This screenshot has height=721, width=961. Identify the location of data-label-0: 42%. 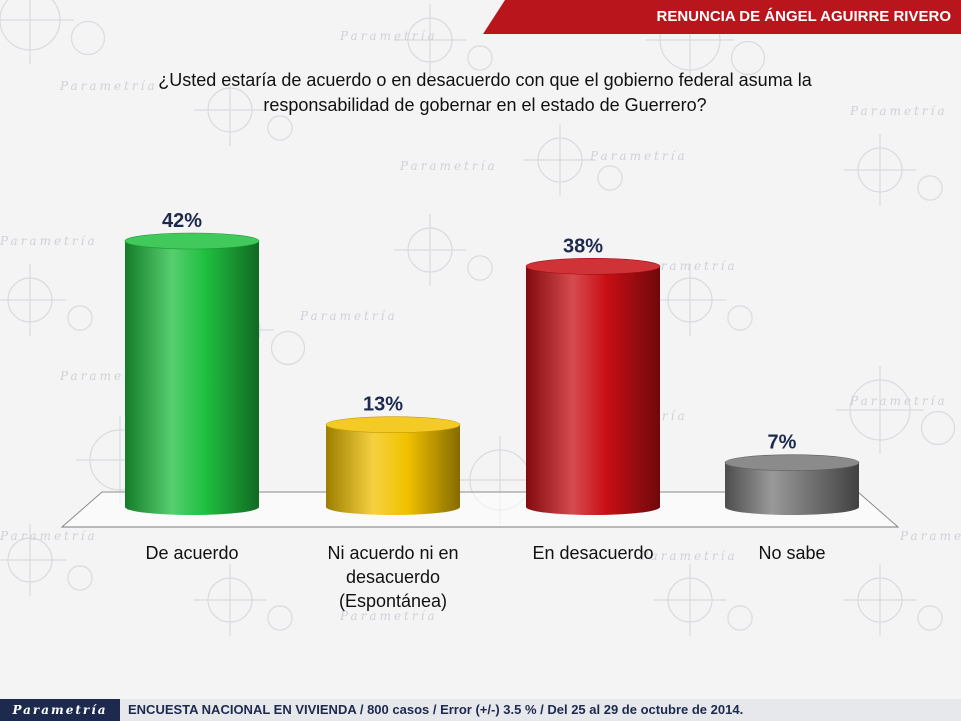
(182, 221).